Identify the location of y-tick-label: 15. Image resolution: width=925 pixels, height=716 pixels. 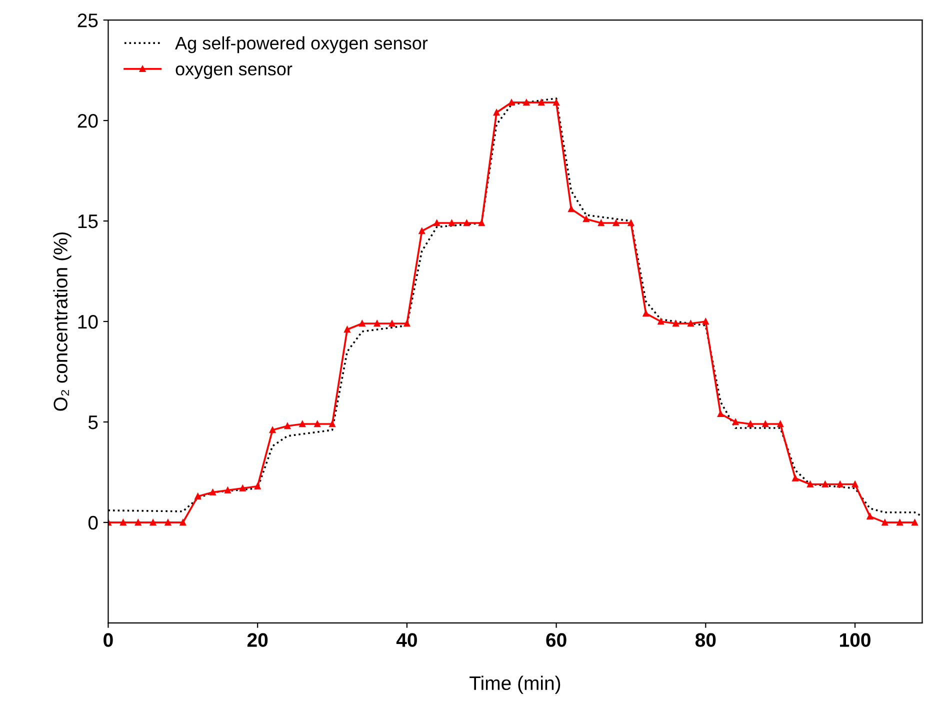
(88, 221).